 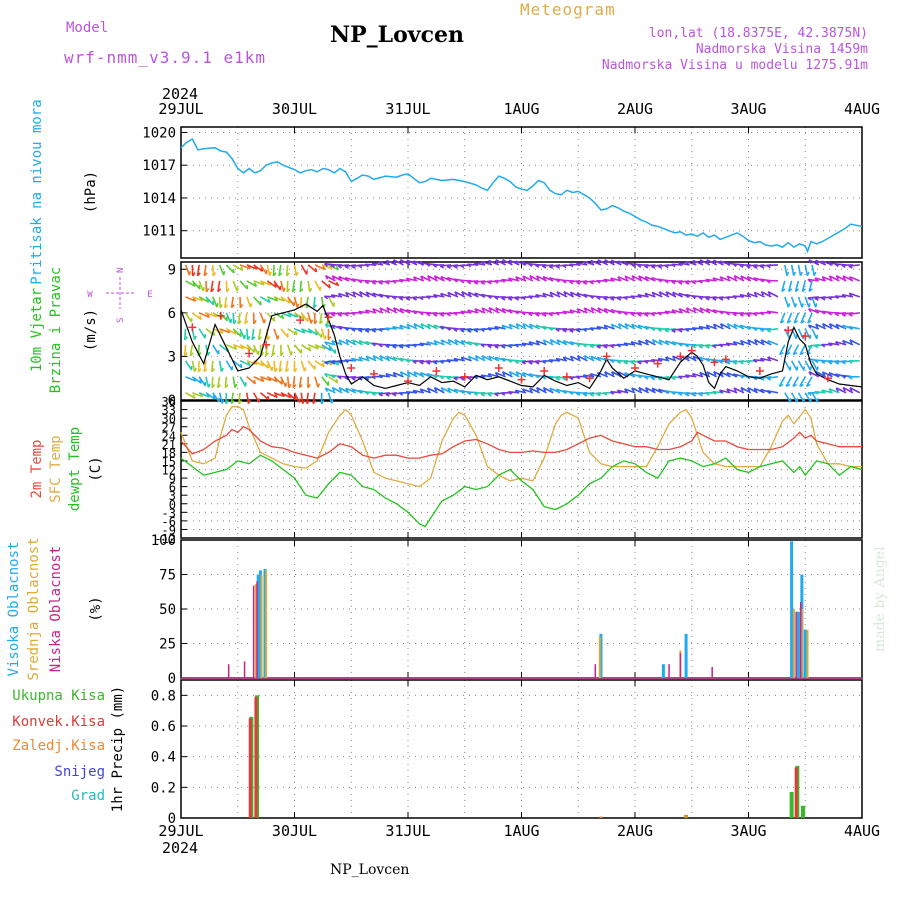 What do you see at coordinates (172, 488) in the screenshot?
I see `y-tick-label: 6` at bounding box center [172, 488].